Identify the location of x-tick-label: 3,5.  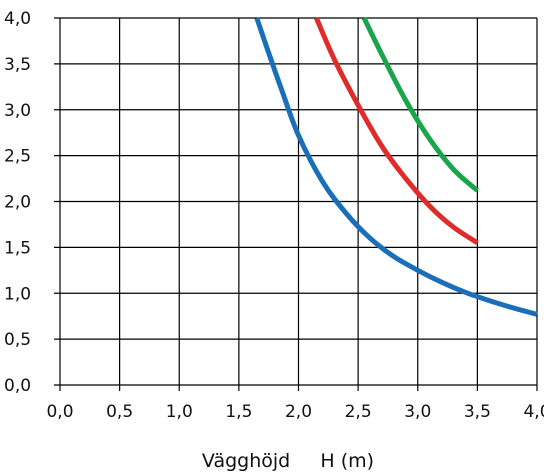
(477, 412).